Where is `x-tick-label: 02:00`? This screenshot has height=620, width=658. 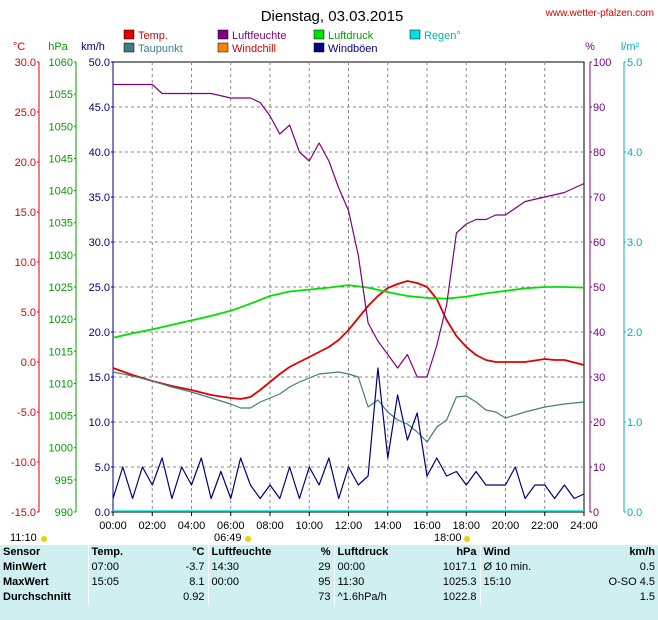
x-tick-label: 02:00 is located at coordinates (152, 526).